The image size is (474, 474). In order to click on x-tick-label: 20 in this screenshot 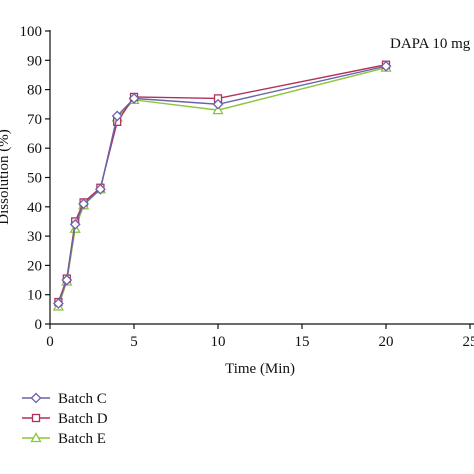, I will do `click(386, 342)`.